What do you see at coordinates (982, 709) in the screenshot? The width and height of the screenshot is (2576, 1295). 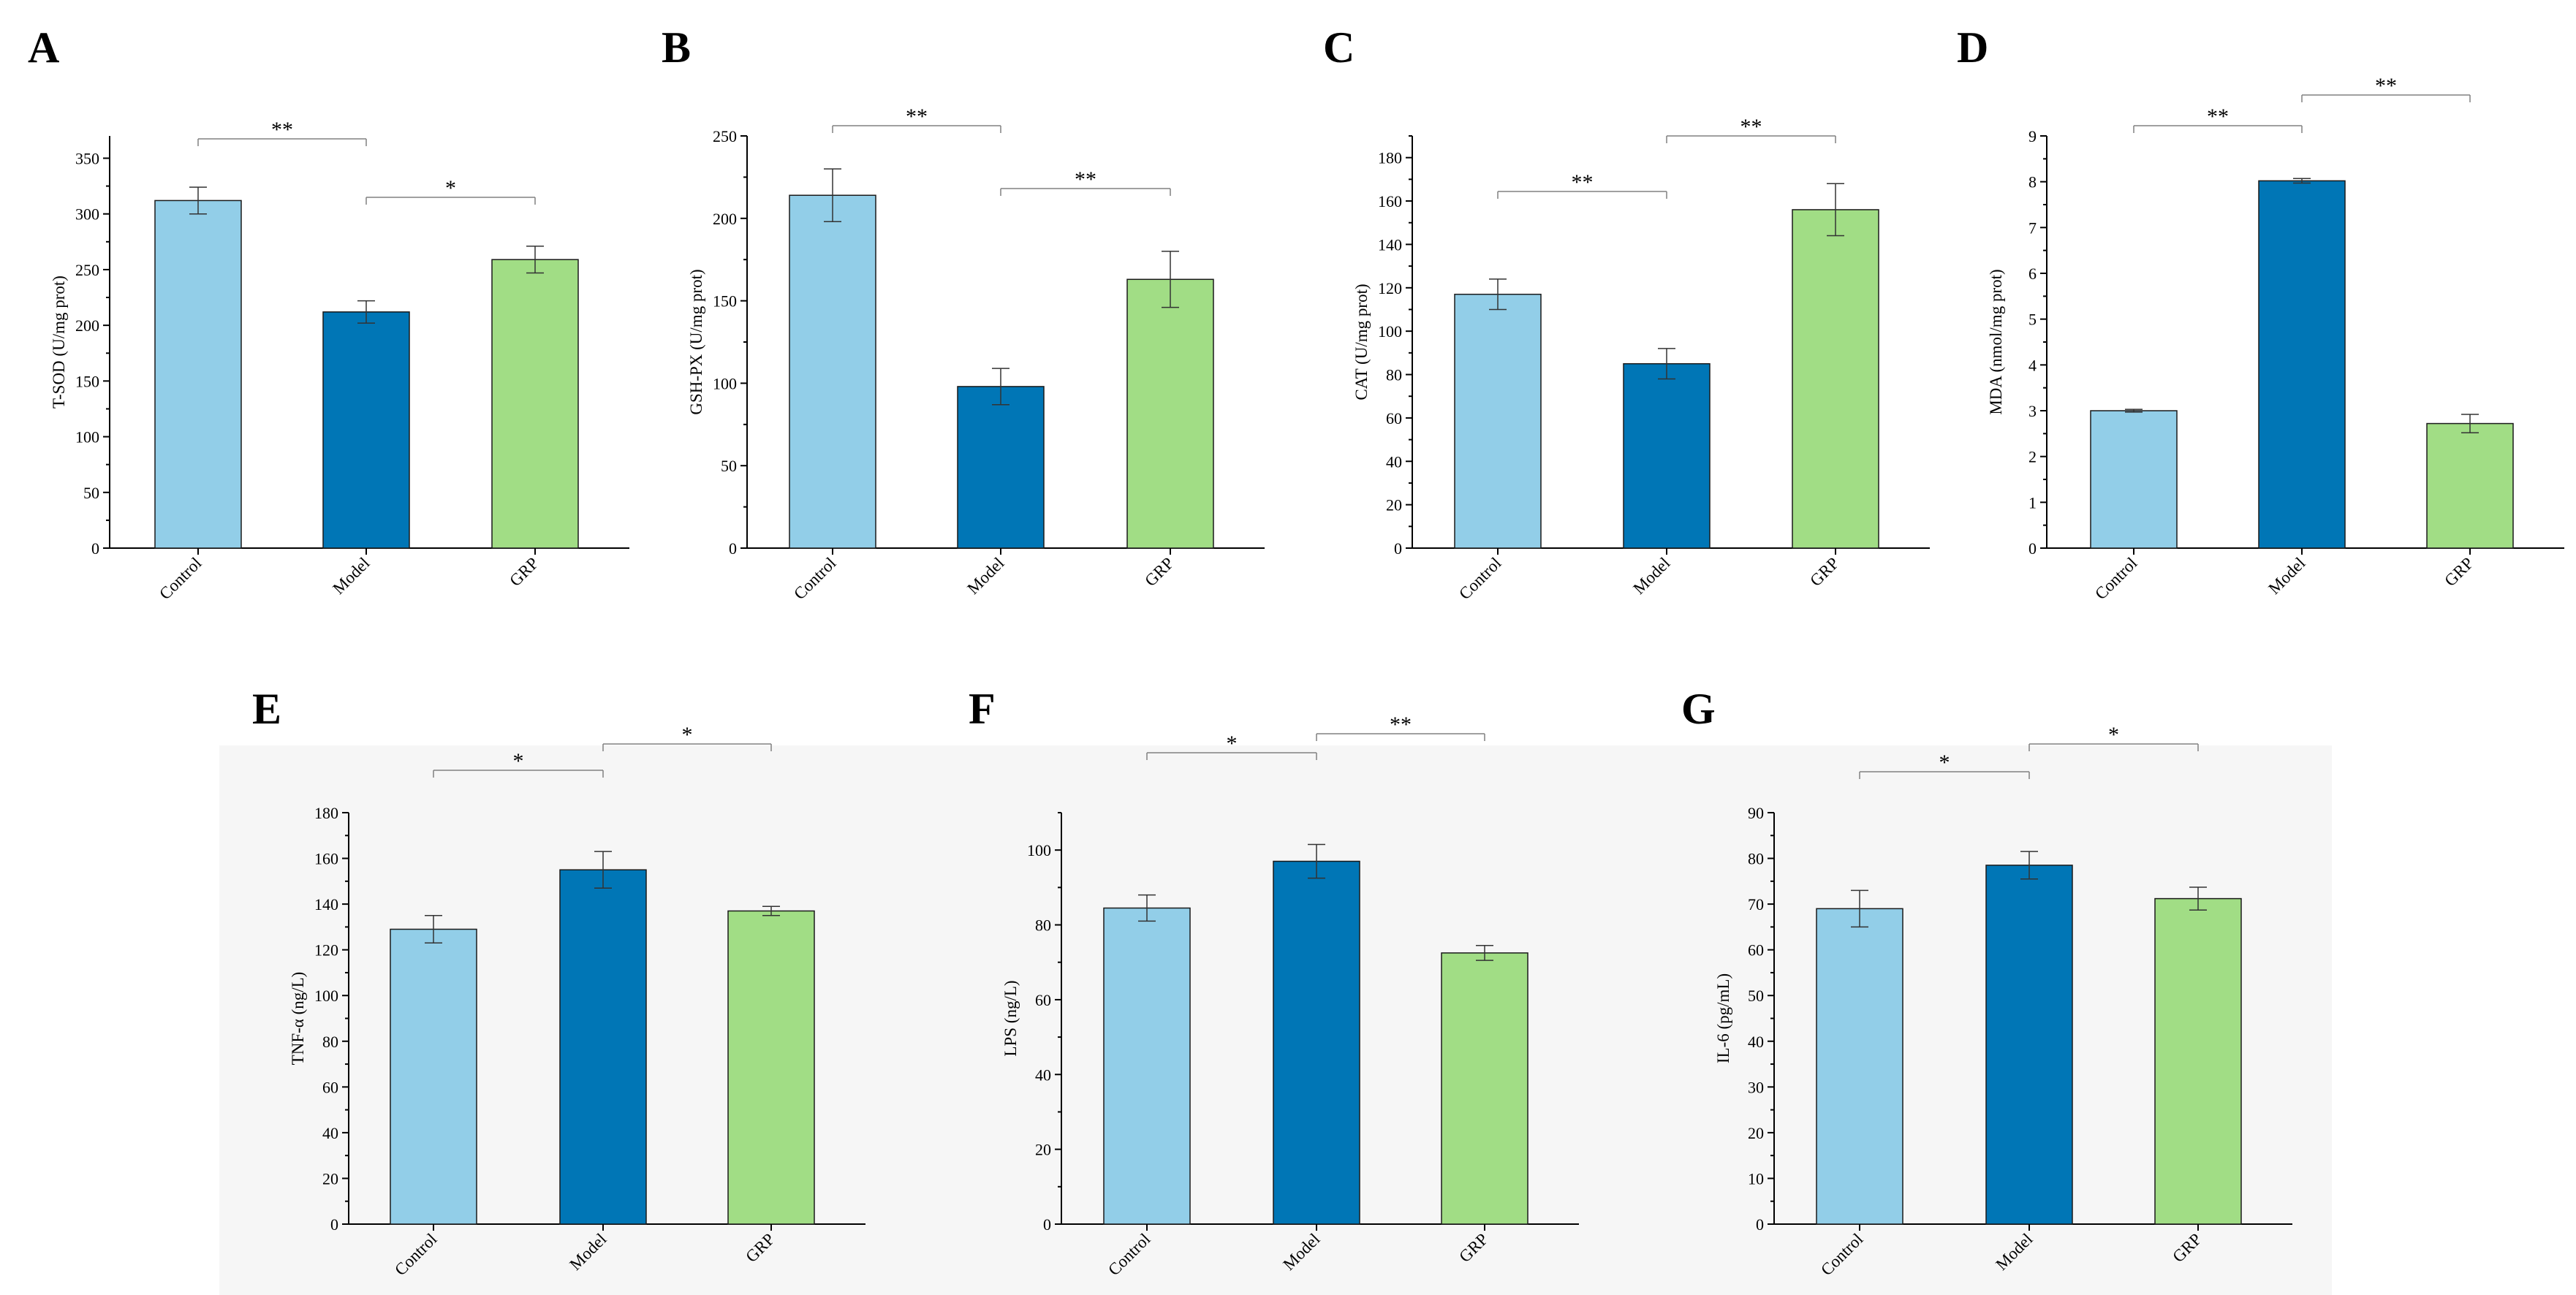 I see `panel-f-letter: F` at bounding box center [982, 709].